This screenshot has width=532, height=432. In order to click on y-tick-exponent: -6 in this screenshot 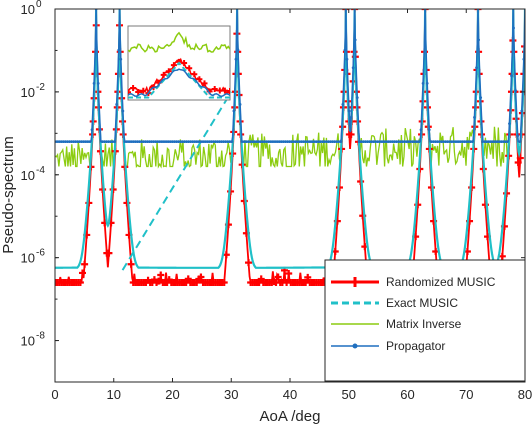, I will do `click(40, 253)`.